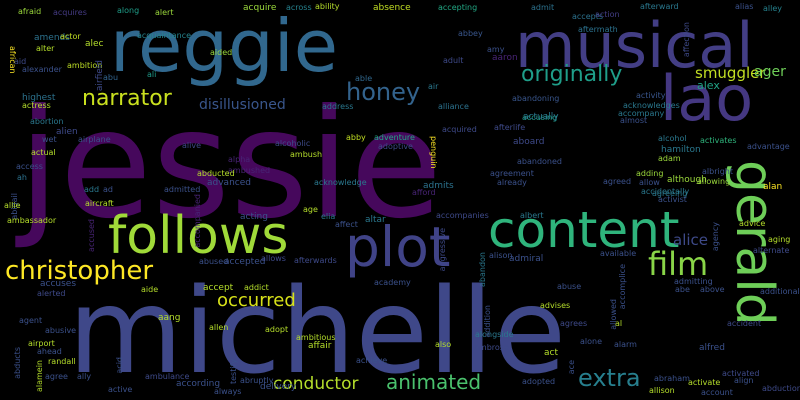 Image resolution: width=800 pixels, height=400 pixels. I want to click on word-agency: agency, so click(715, 237).